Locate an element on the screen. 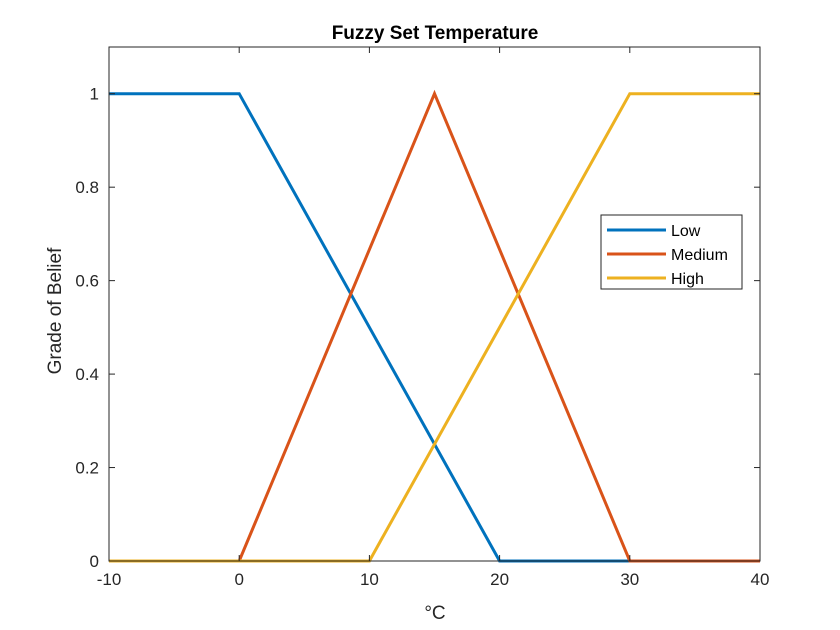  y-tick-label: 0.2 is located at coordinates (87, 468).